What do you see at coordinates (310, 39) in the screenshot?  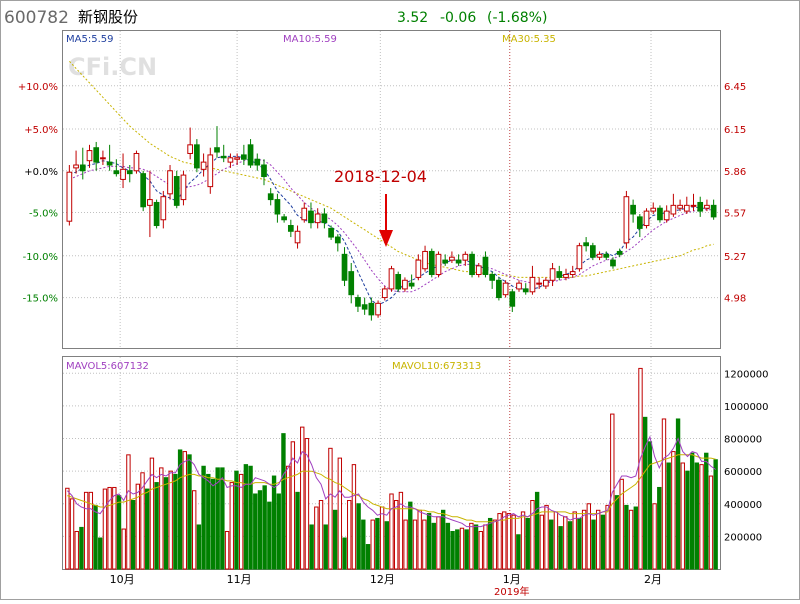 I see `ma10-legend: MA10:5.59` at bounding box center [310, 39].